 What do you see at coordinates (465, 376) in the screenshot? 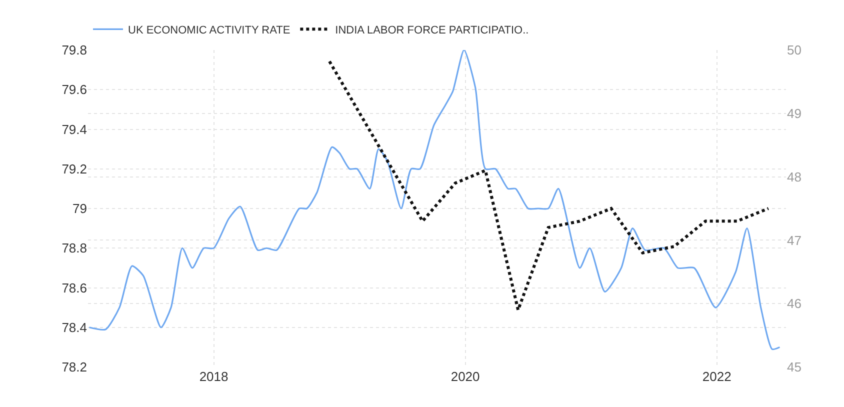
I see `x-tick-label: 2020` at bounding box center [465, 376].